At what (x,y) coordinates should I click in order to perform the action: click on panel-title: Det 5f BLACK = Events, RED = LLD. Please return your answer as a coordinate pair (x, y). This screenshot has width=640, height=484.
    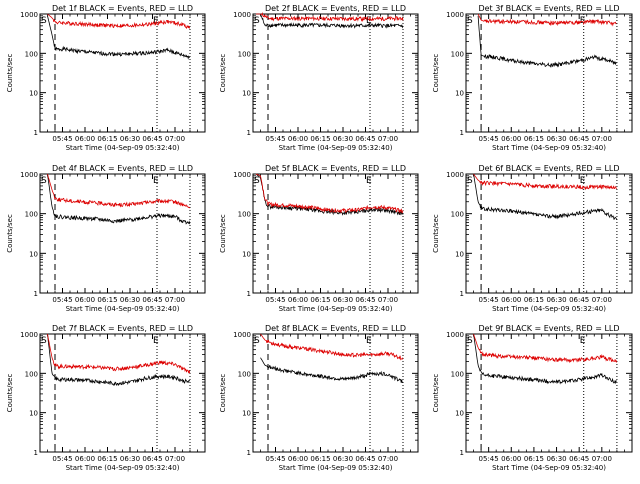
    Looking at the image, I should click on (335, 168).